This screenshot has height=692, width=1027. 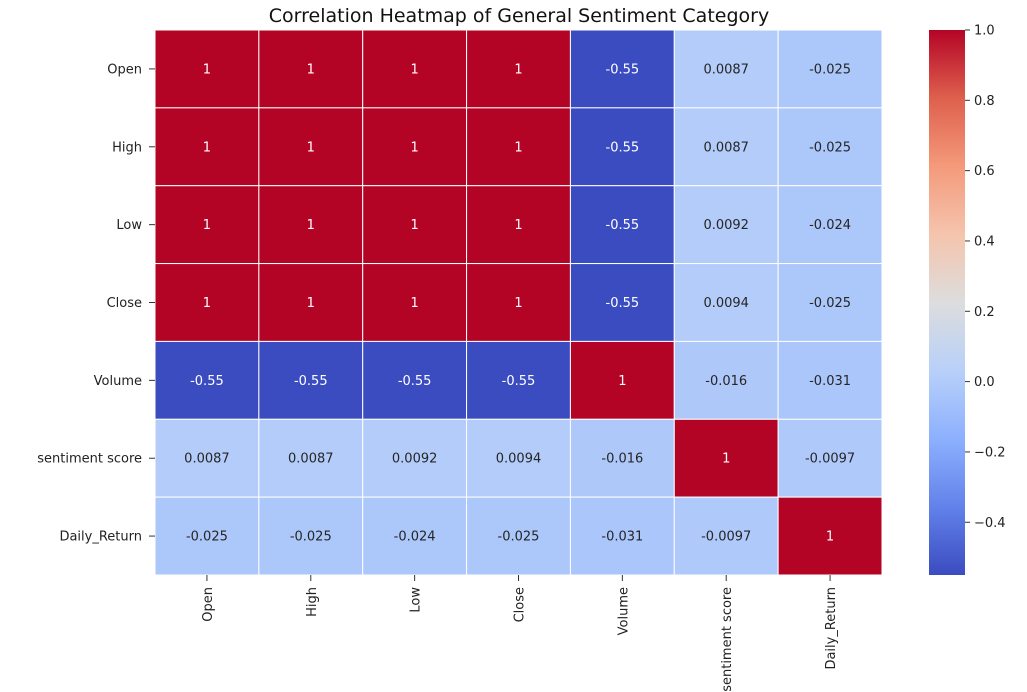 I want to click on colorbar: 1.0 0.8 0.6 0.4 0.2 0.0 −0.2 −0.4, so click(x=967, y=299).